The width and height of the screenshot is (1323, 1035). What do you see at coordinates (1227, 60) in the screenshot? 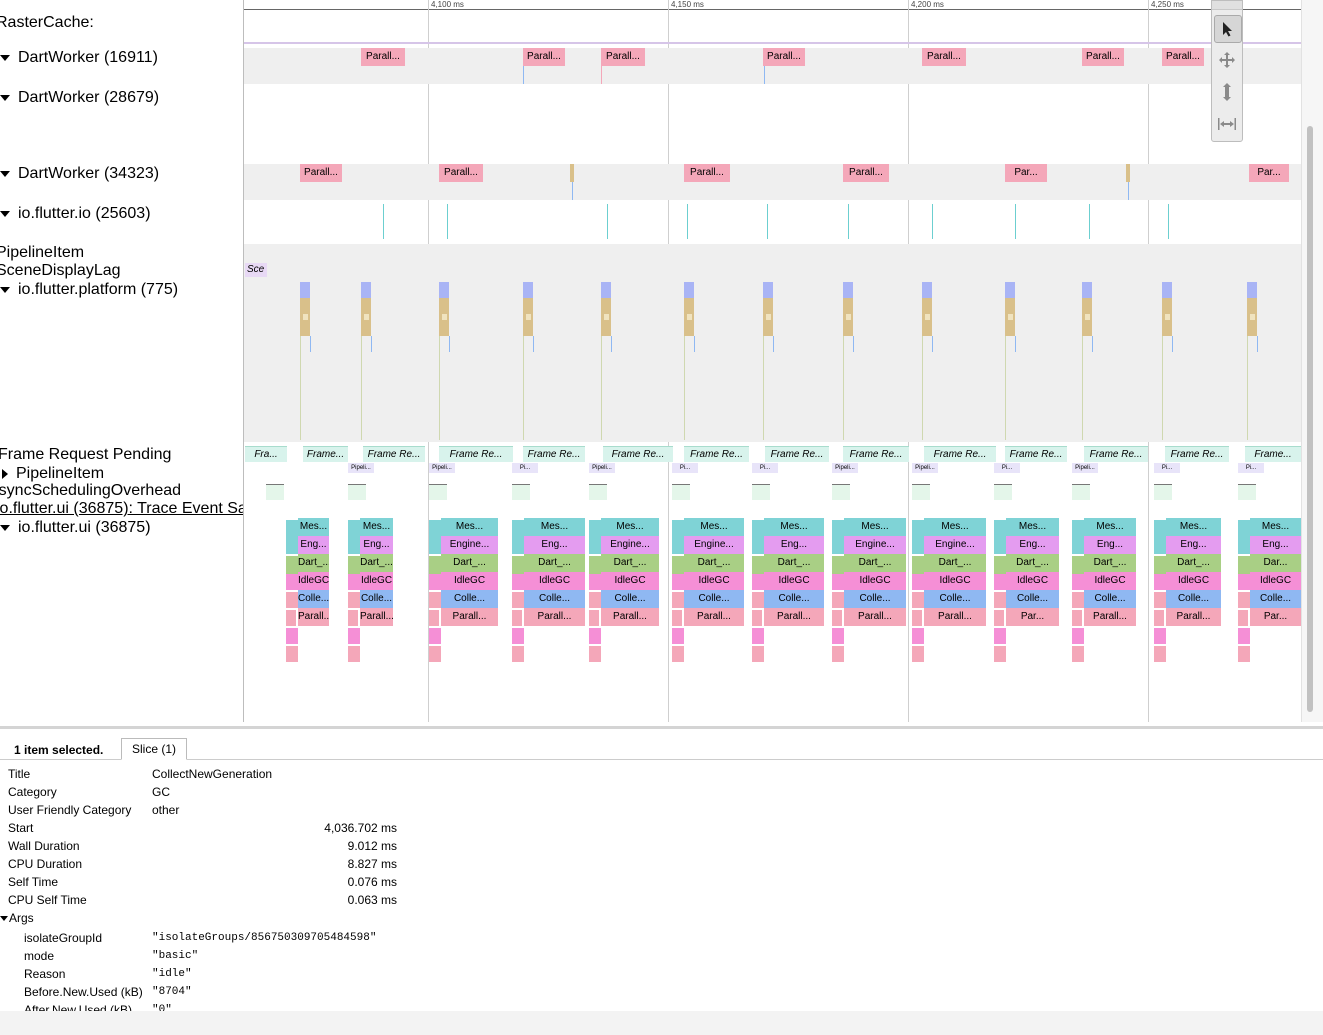
I see `pan-tool-button` at bounding box center [1227, 60].